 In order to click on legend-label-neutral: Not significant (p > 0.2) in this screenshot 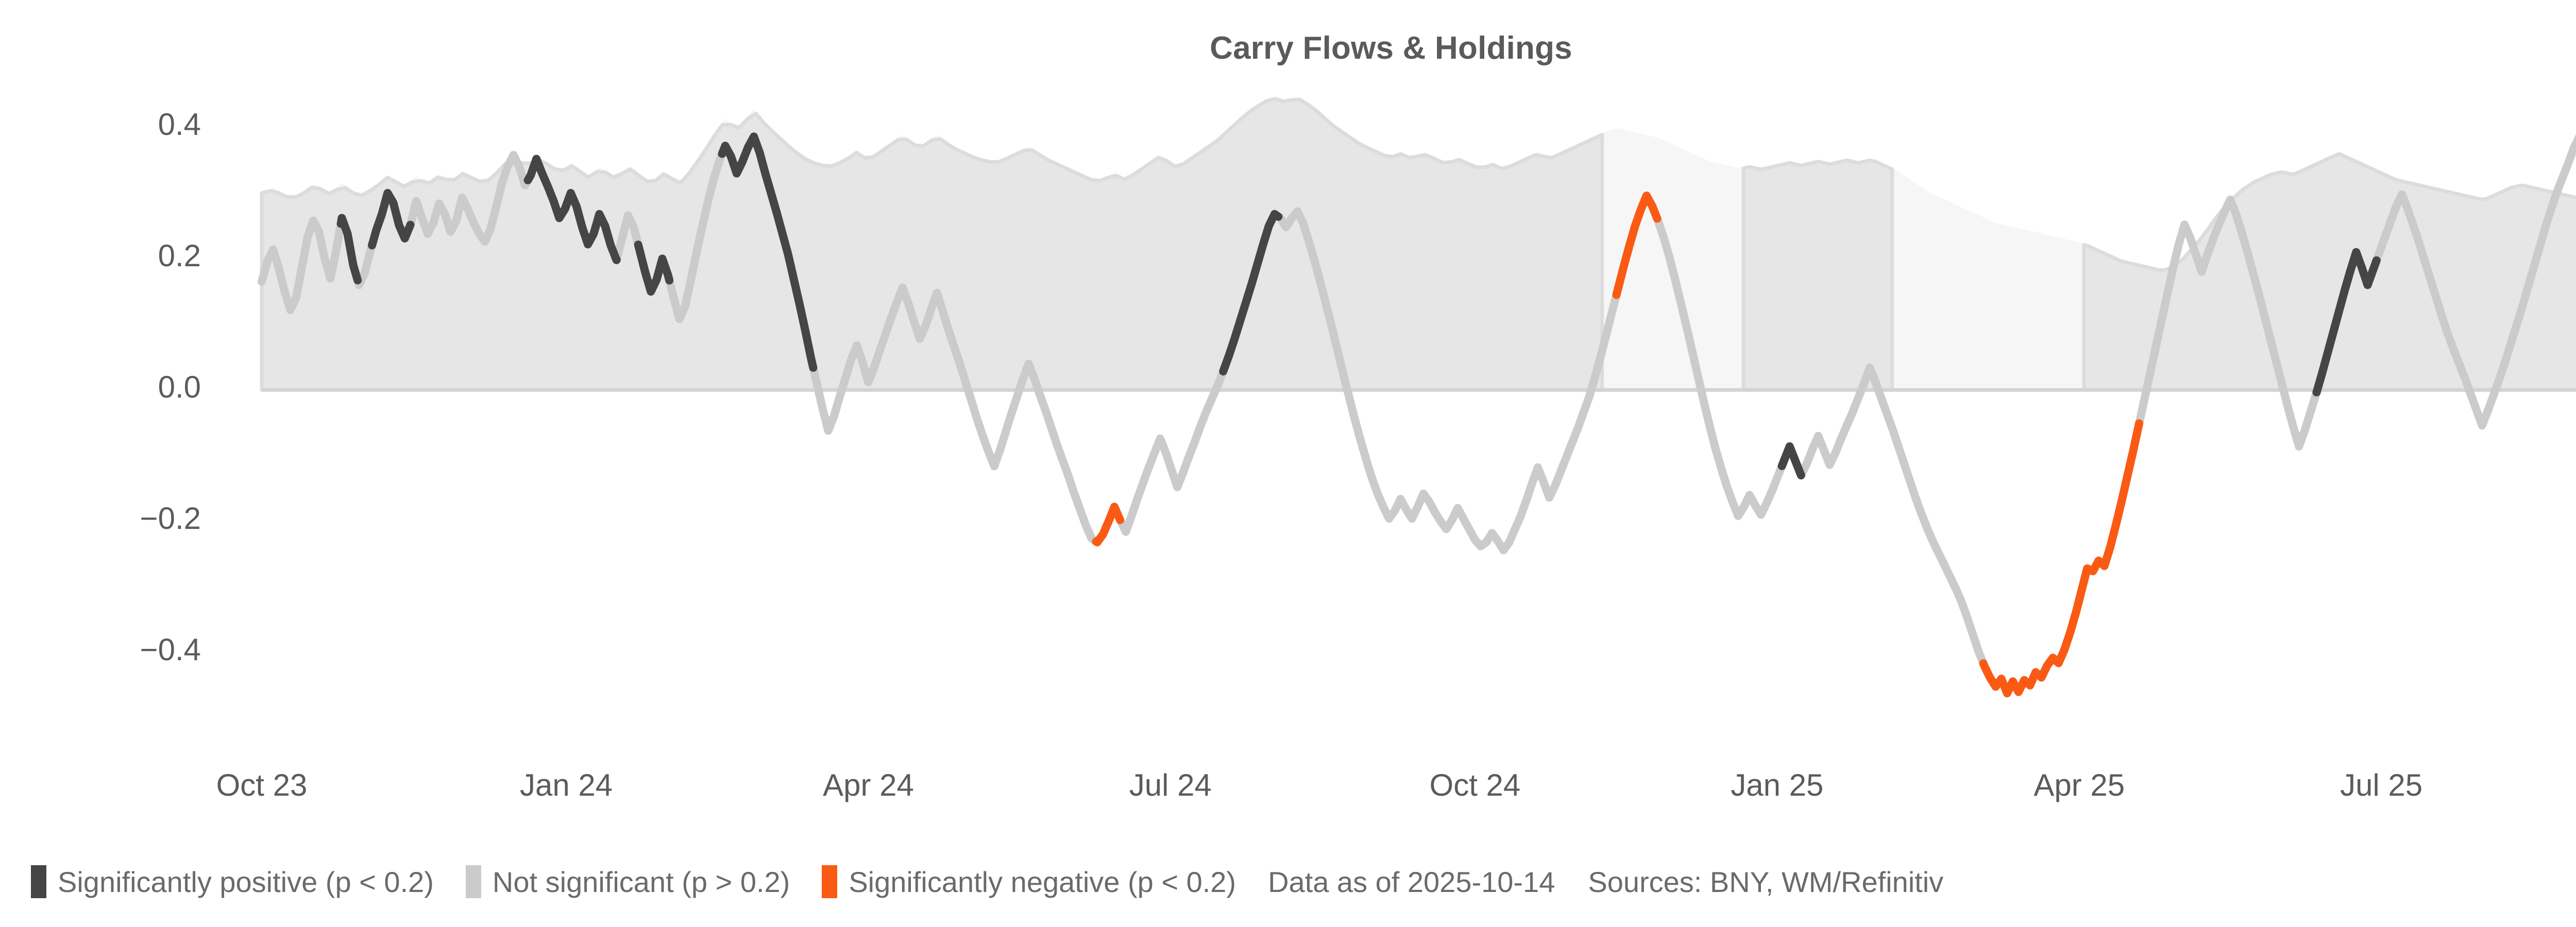, I will do `click(641, 881)`.